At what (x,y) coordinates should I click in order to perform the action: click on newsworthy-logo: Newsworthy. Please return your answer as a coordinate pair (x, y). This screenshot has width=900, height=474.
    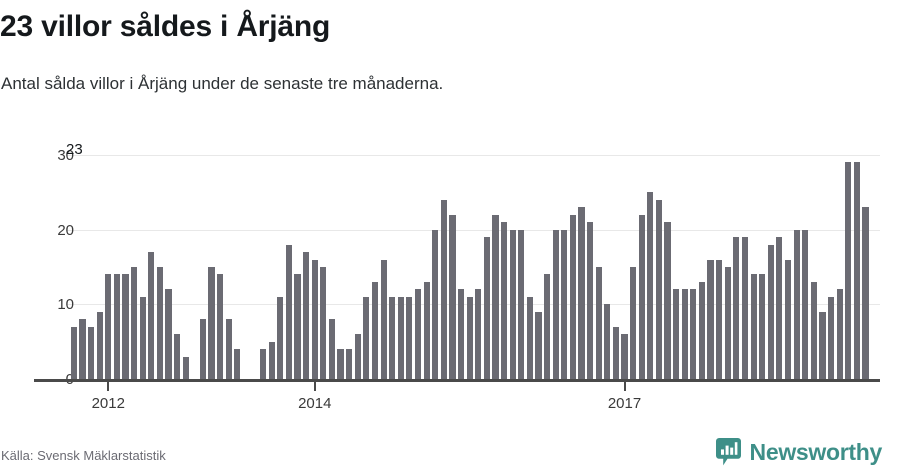
    Looking at the image, I should click on (799, 452).